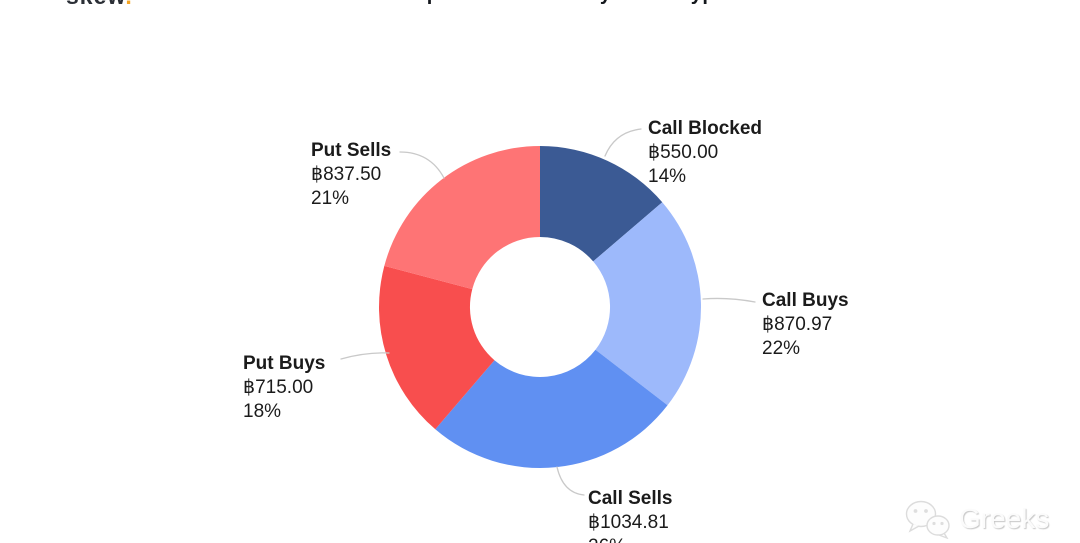  What do you see at coordinates (262, 411) in the screenshot?
I see `slice-percent: 18%` at bounding box center [262, 411].